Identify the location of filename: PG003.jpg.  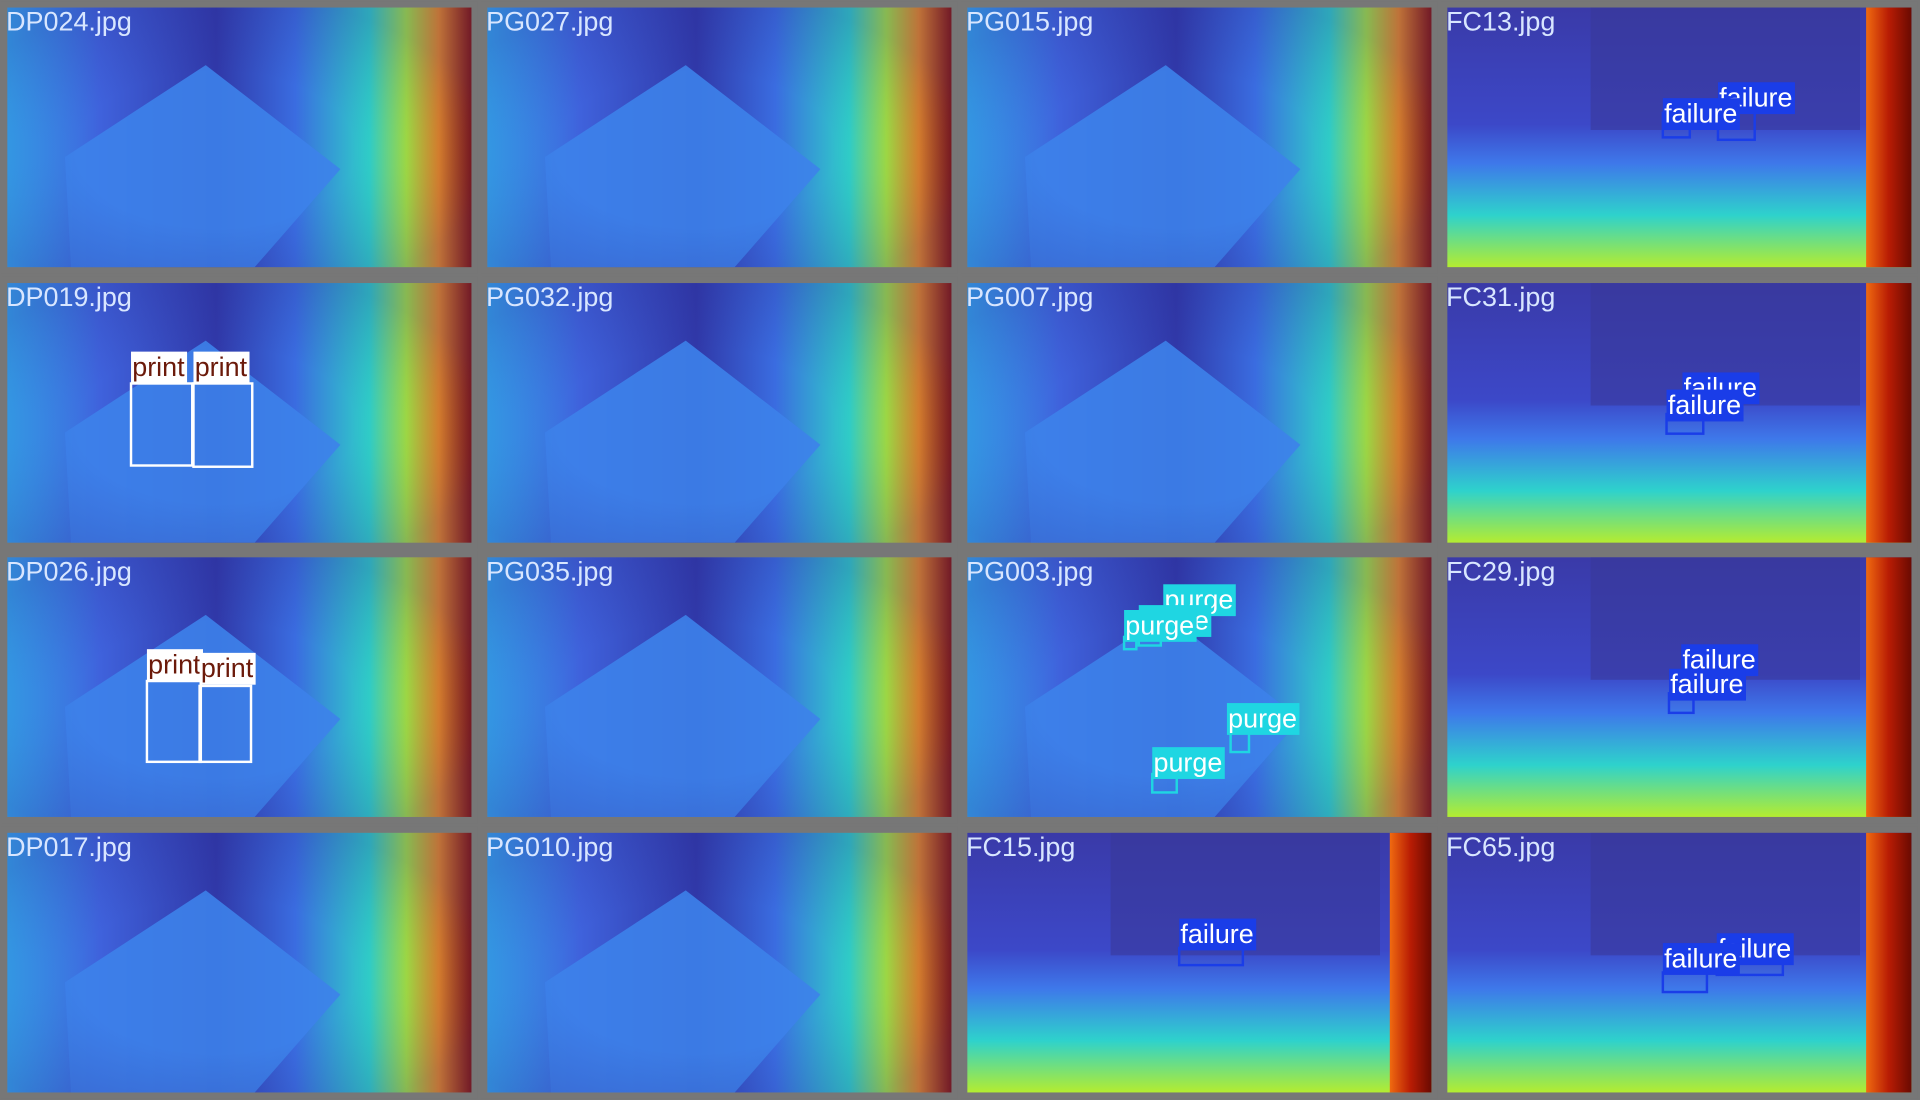
(1029, 571).